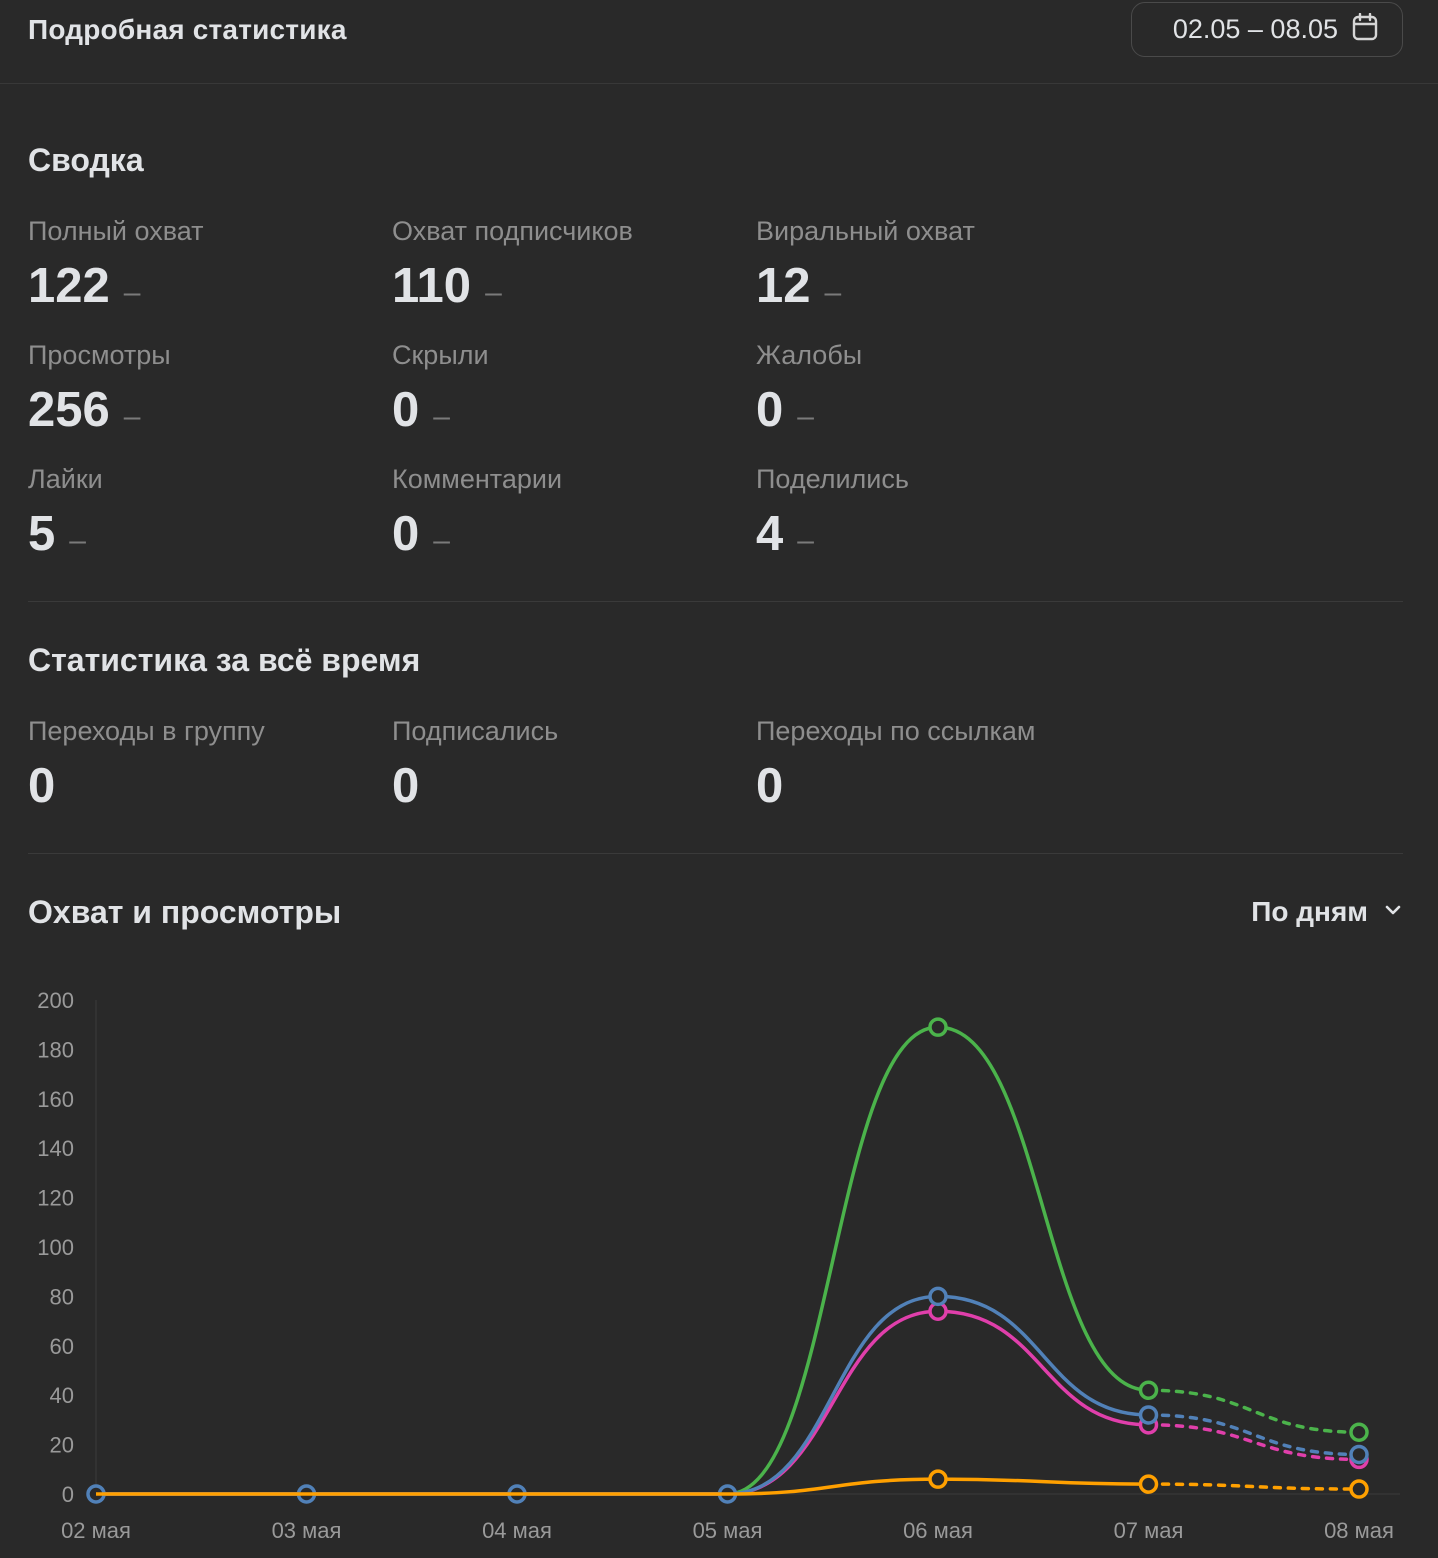 The width and height of the screenshot is (1438, 1558). What do you see at coordinates (809, 355) in the screenshot?
I see `metric-label: Жалобы` at bounding box center [809, 355].